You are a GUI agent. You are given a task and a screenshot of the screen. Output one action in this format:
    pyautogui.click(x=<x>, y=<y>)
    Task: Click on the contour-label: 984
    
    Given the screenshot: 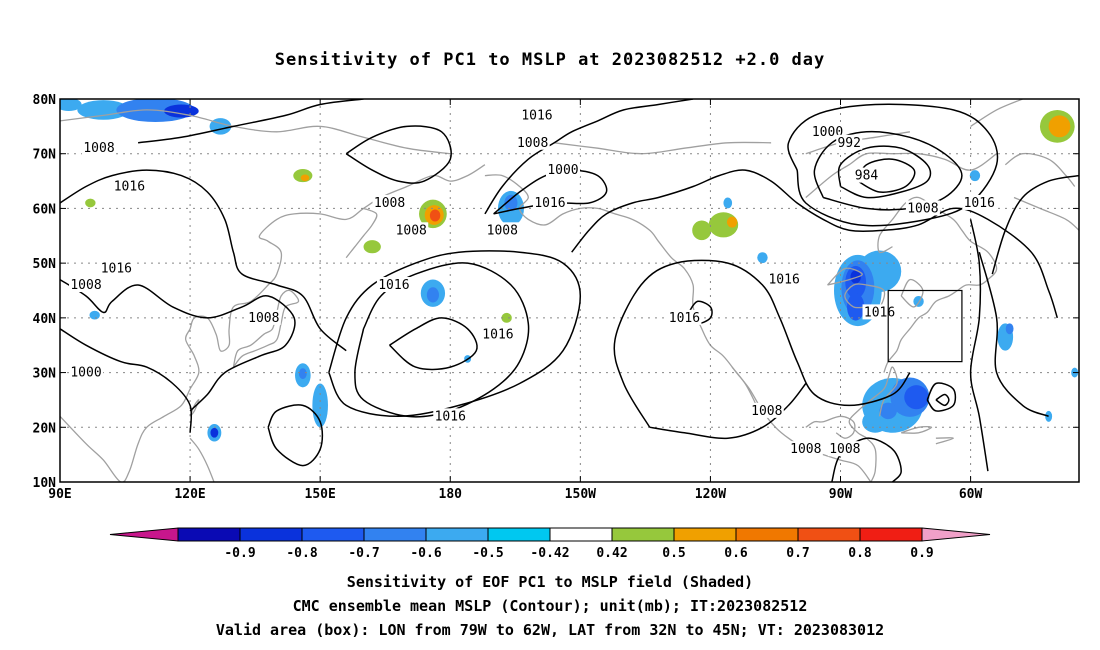 What is the action you would take?
    pyautogui.click(x=867, y=176)
    